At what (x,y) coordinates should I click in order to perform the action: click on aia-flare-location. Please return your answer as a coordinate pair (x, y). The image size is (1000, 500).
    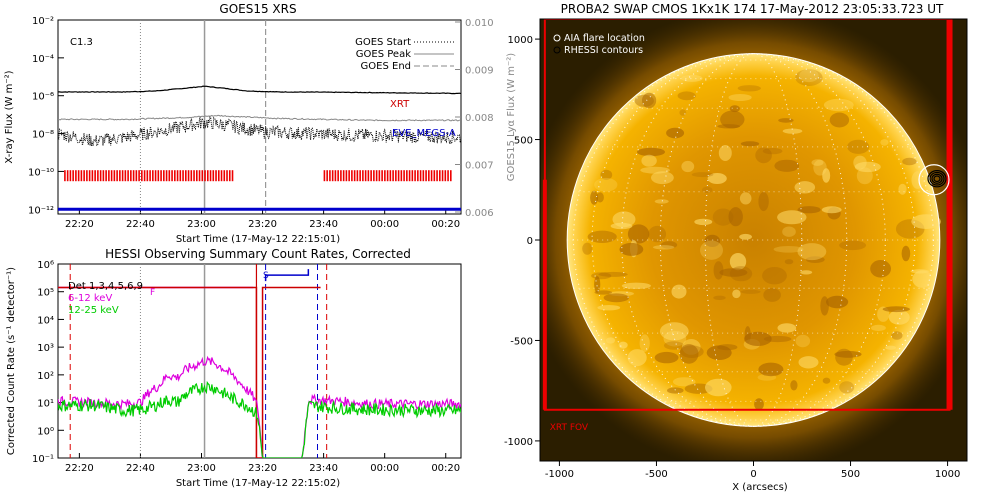
    Looking at the image, I should click on (934, 180).